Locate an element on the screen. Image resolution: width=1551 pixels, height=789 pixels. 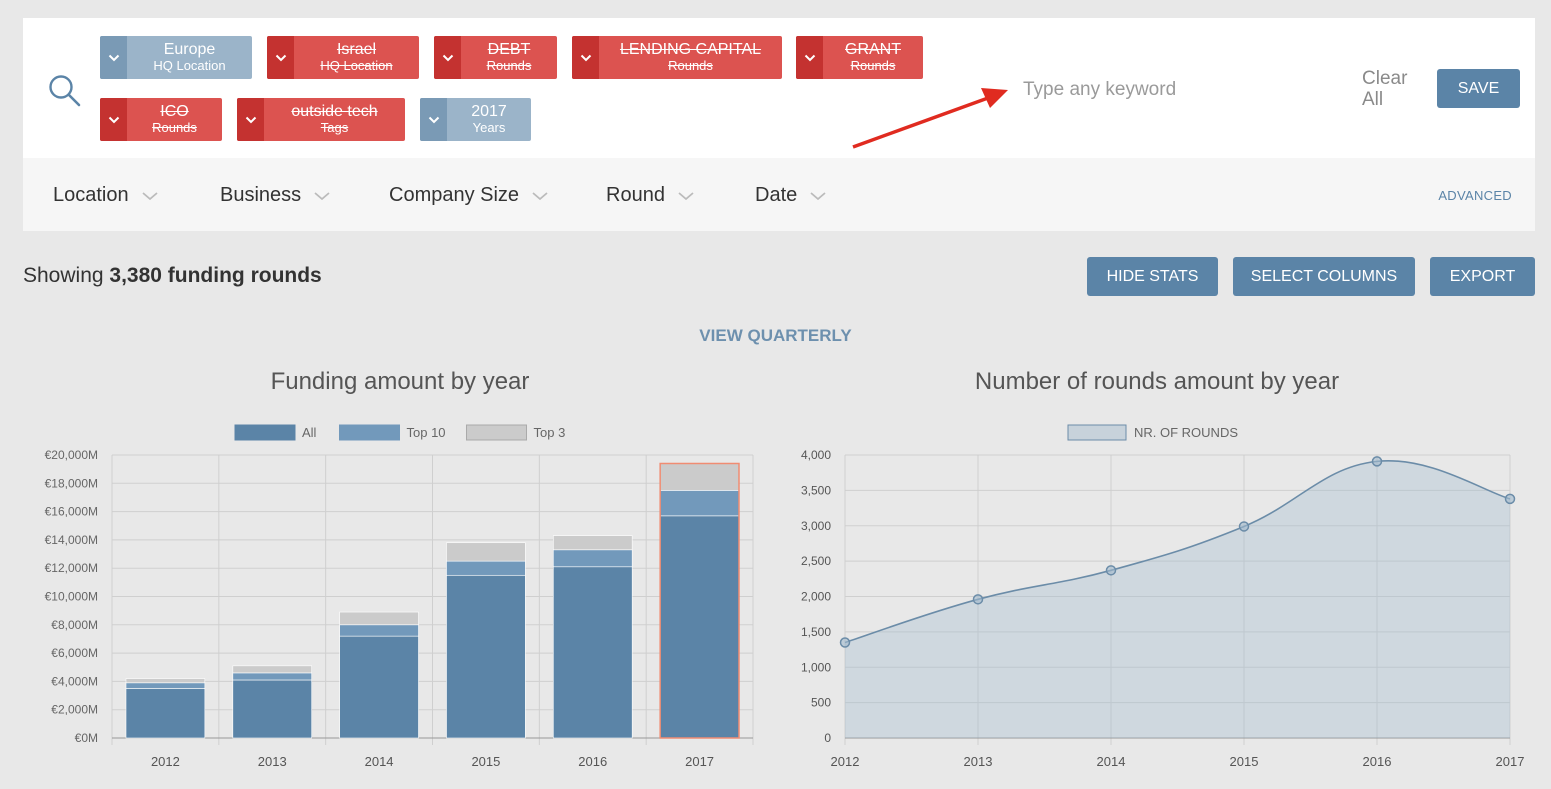
y-tick-label: 2,500 is located at coordinates (816, 561).